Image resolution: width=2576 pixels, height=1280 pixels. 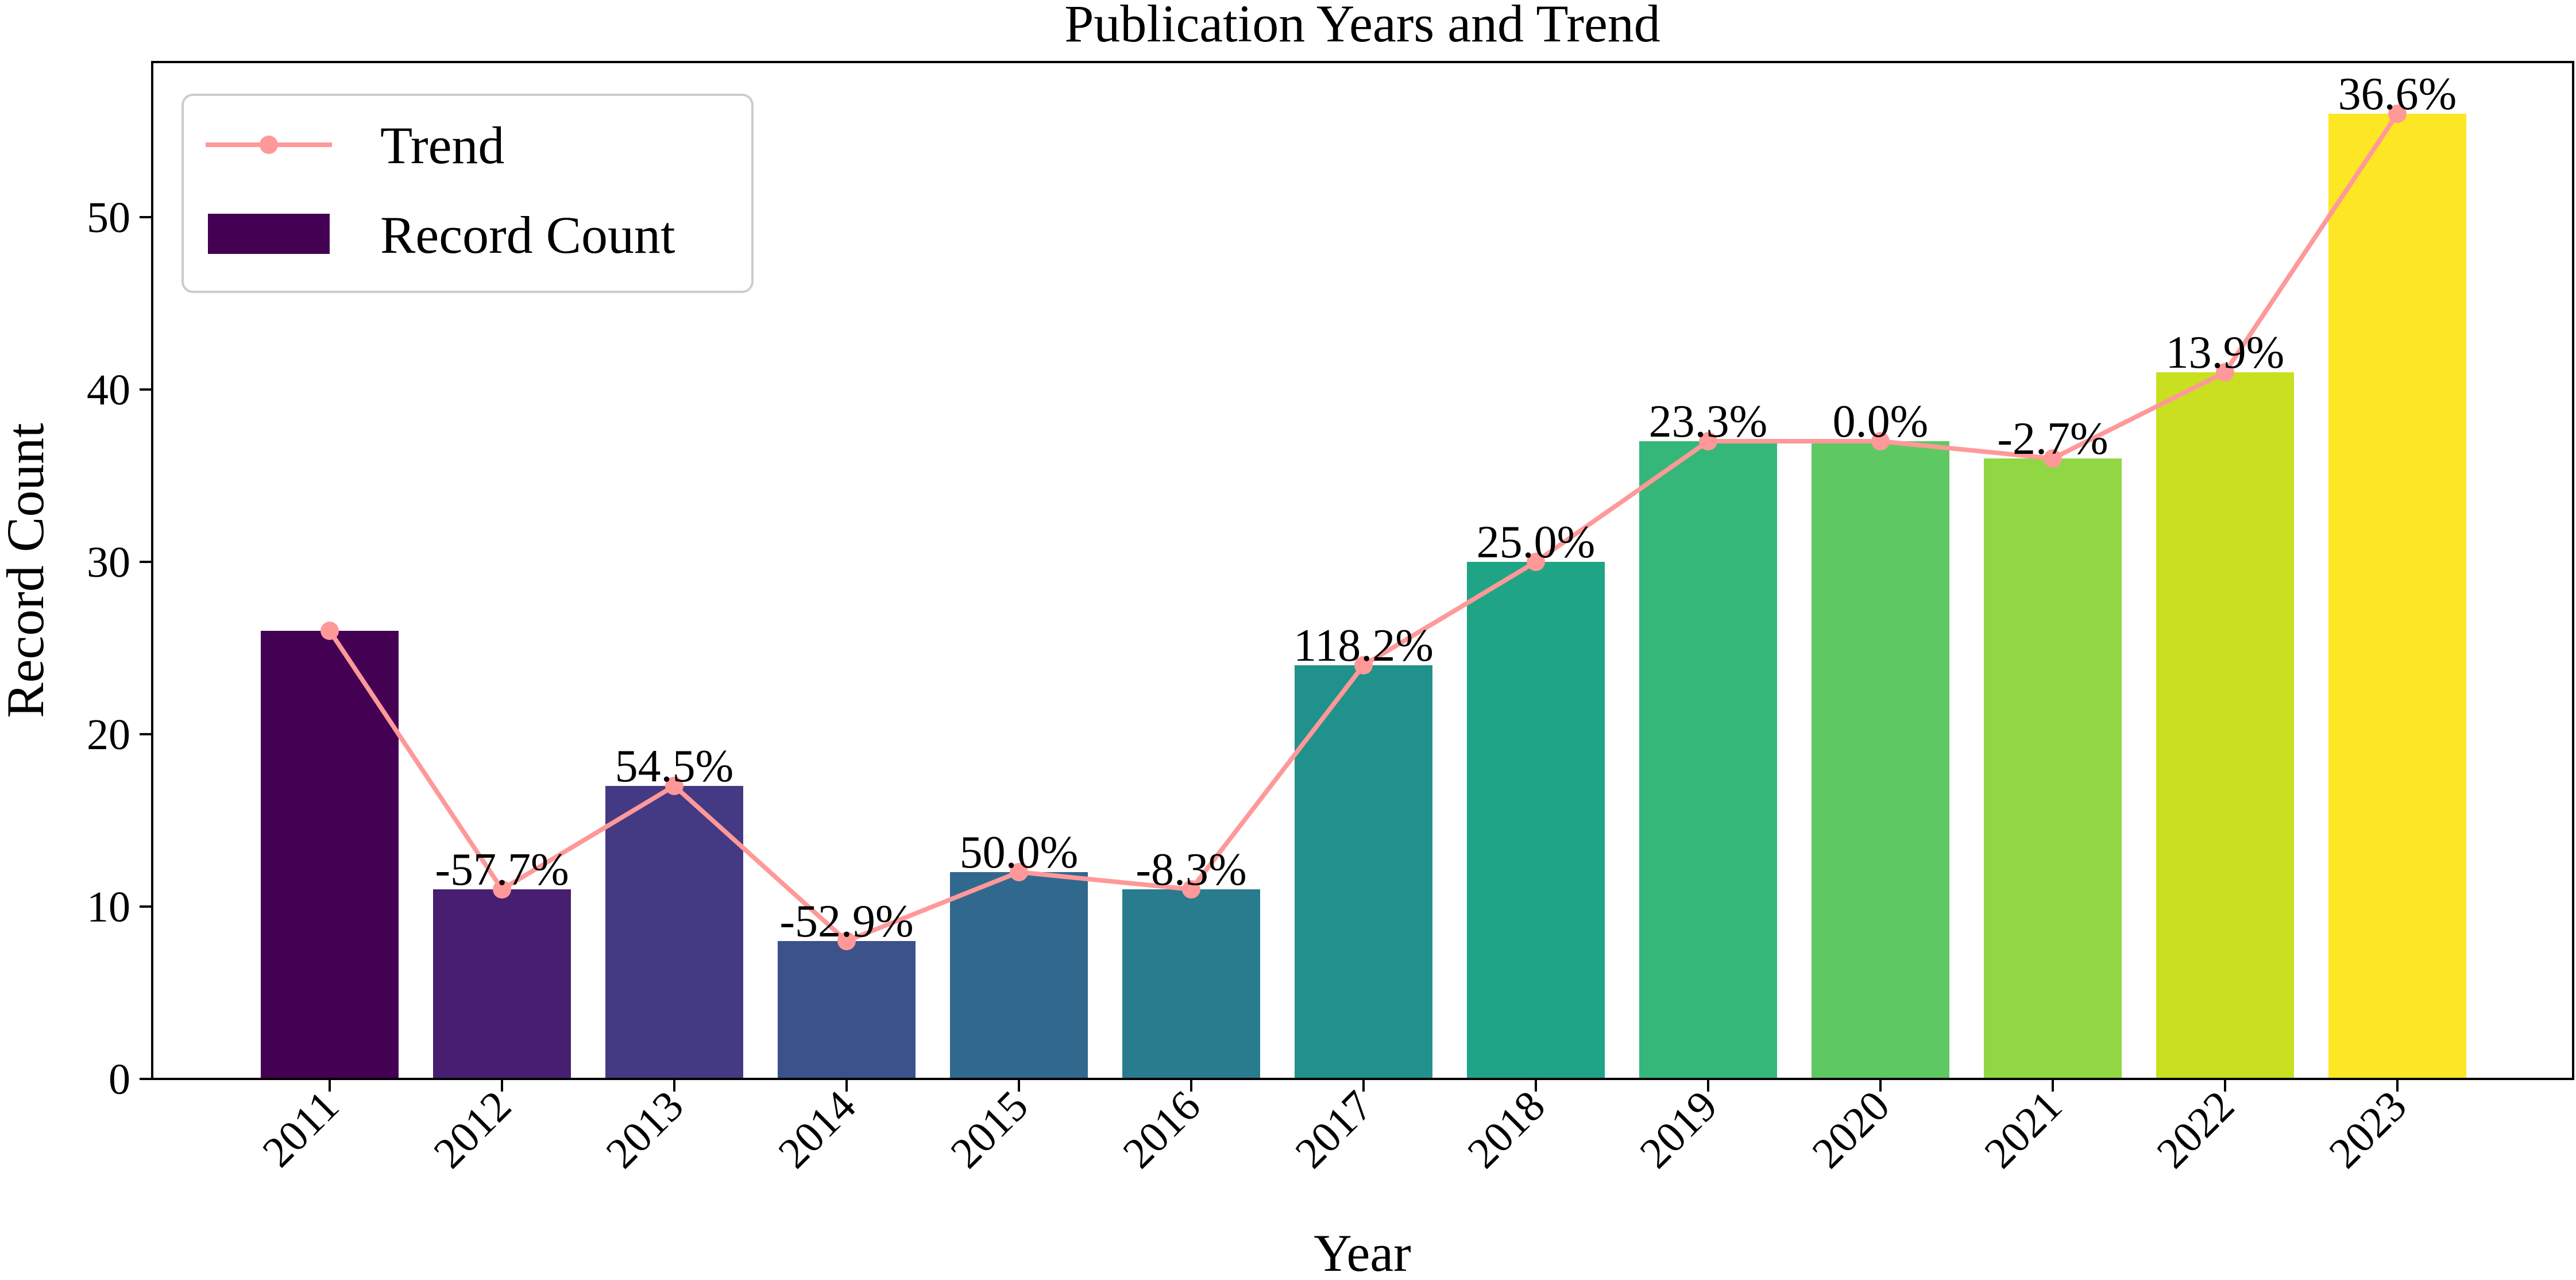 What do you see at coordinates (1880, 441) in the screenshot?
I see `trend-point-2020` at bounding box center [1880, 441].